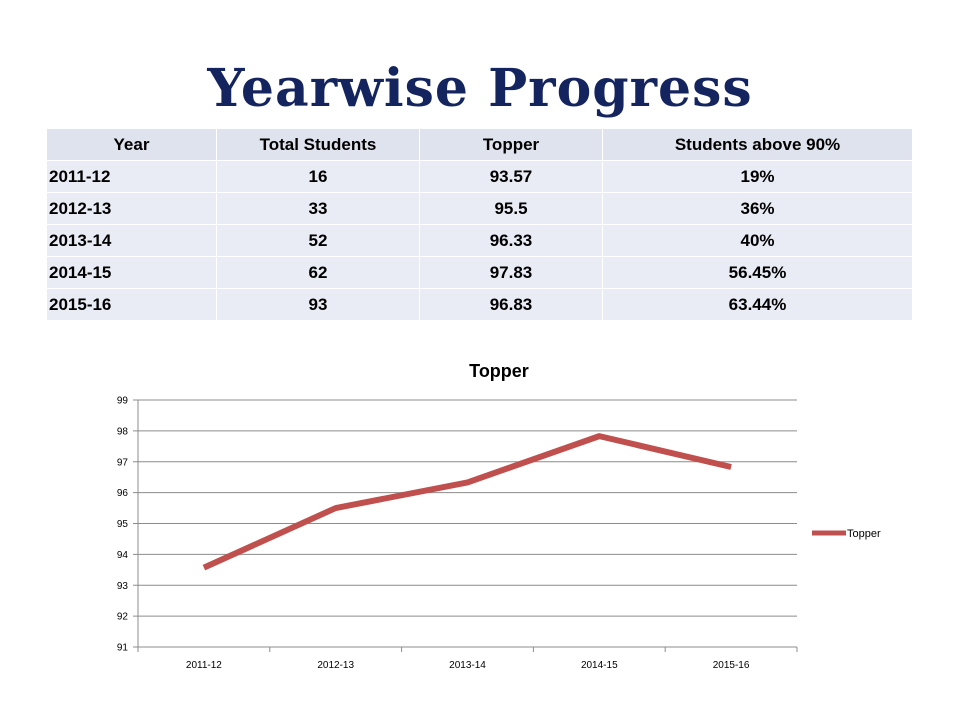  I want to click on series-line-topper, so click(467, 502).